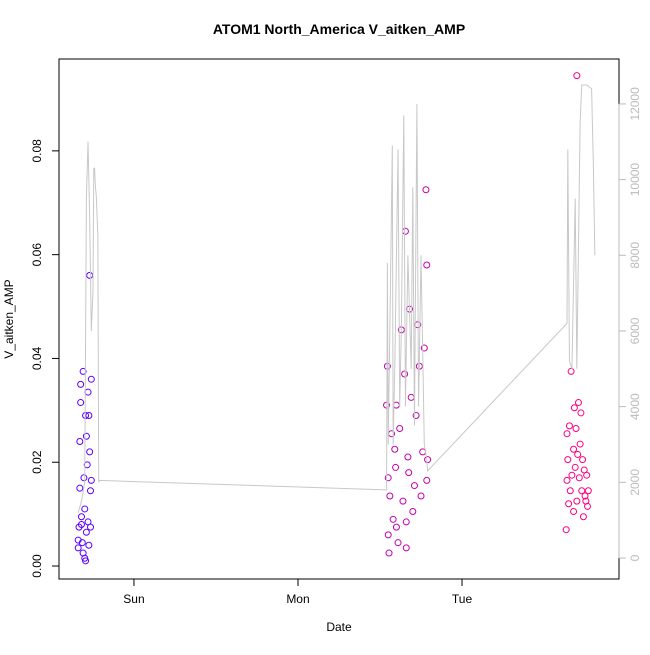 This screenshot has height=655, width=650. I want to click on x-axis-label: Date, so click(339, 627).